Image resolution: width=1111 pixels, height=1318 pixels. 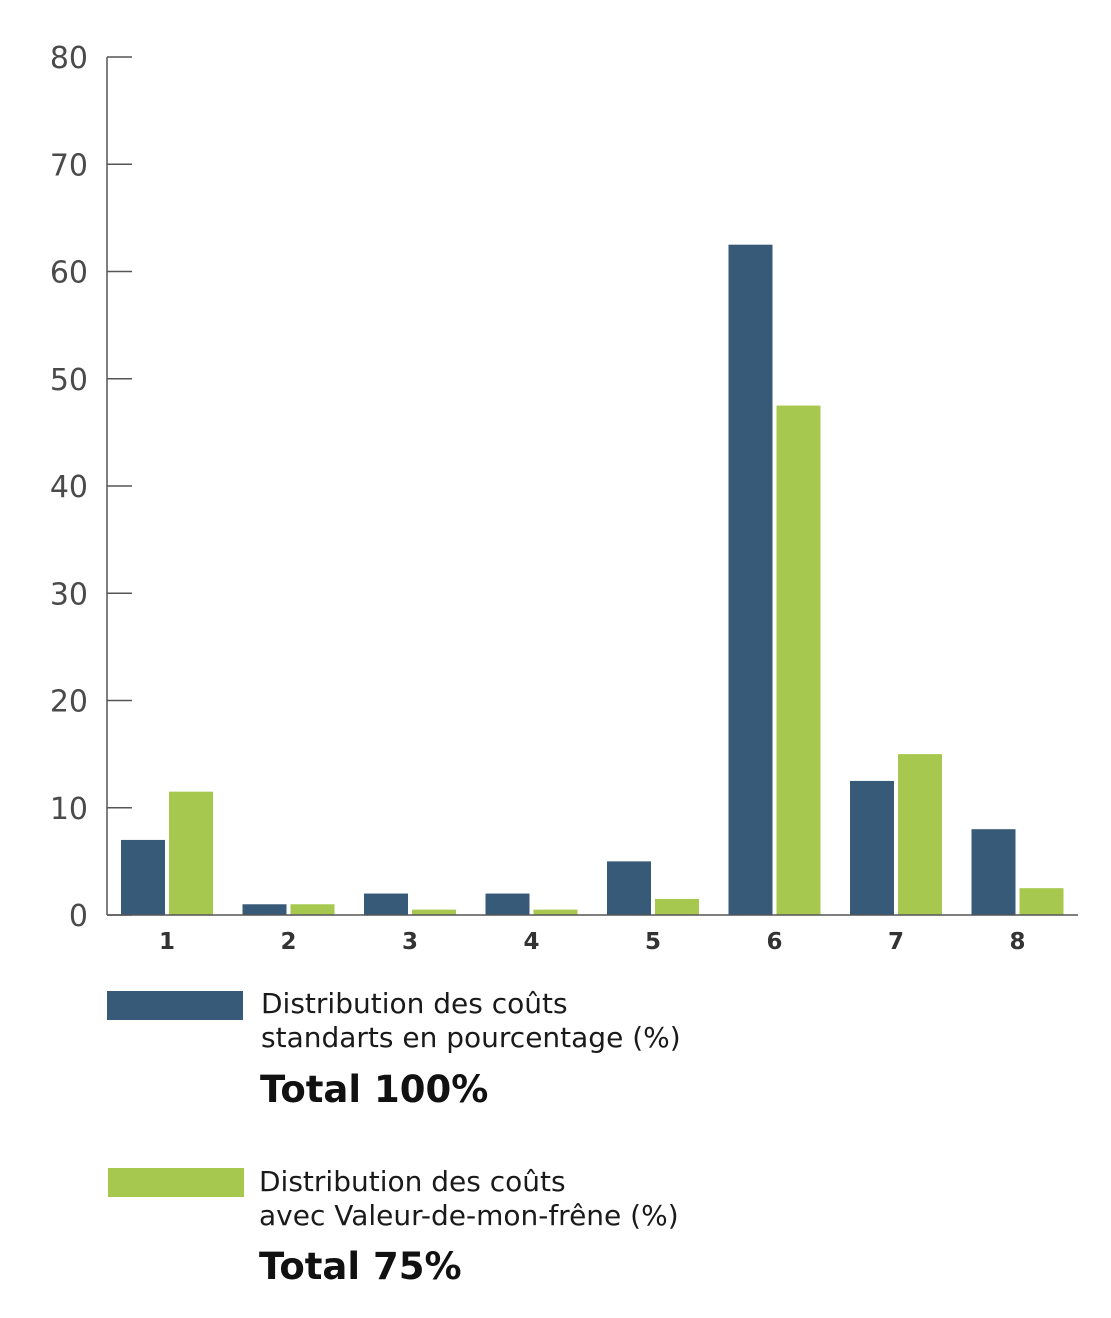 What do you see at coordinates (531, 942) in the screenshot?
I see `x-tick-label: 4` at bounding box center [531, 942].